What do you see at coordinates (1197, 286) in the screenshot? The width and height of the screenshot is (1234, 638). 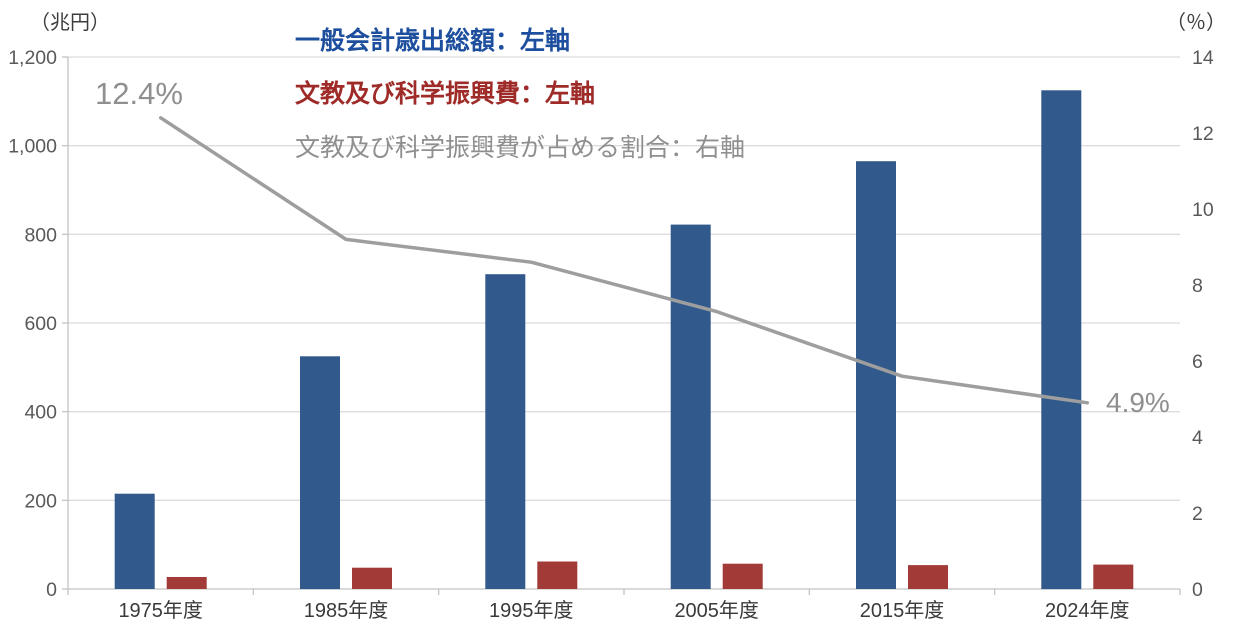 I see `svg-text: 8` at bounding box center [1197, 286].